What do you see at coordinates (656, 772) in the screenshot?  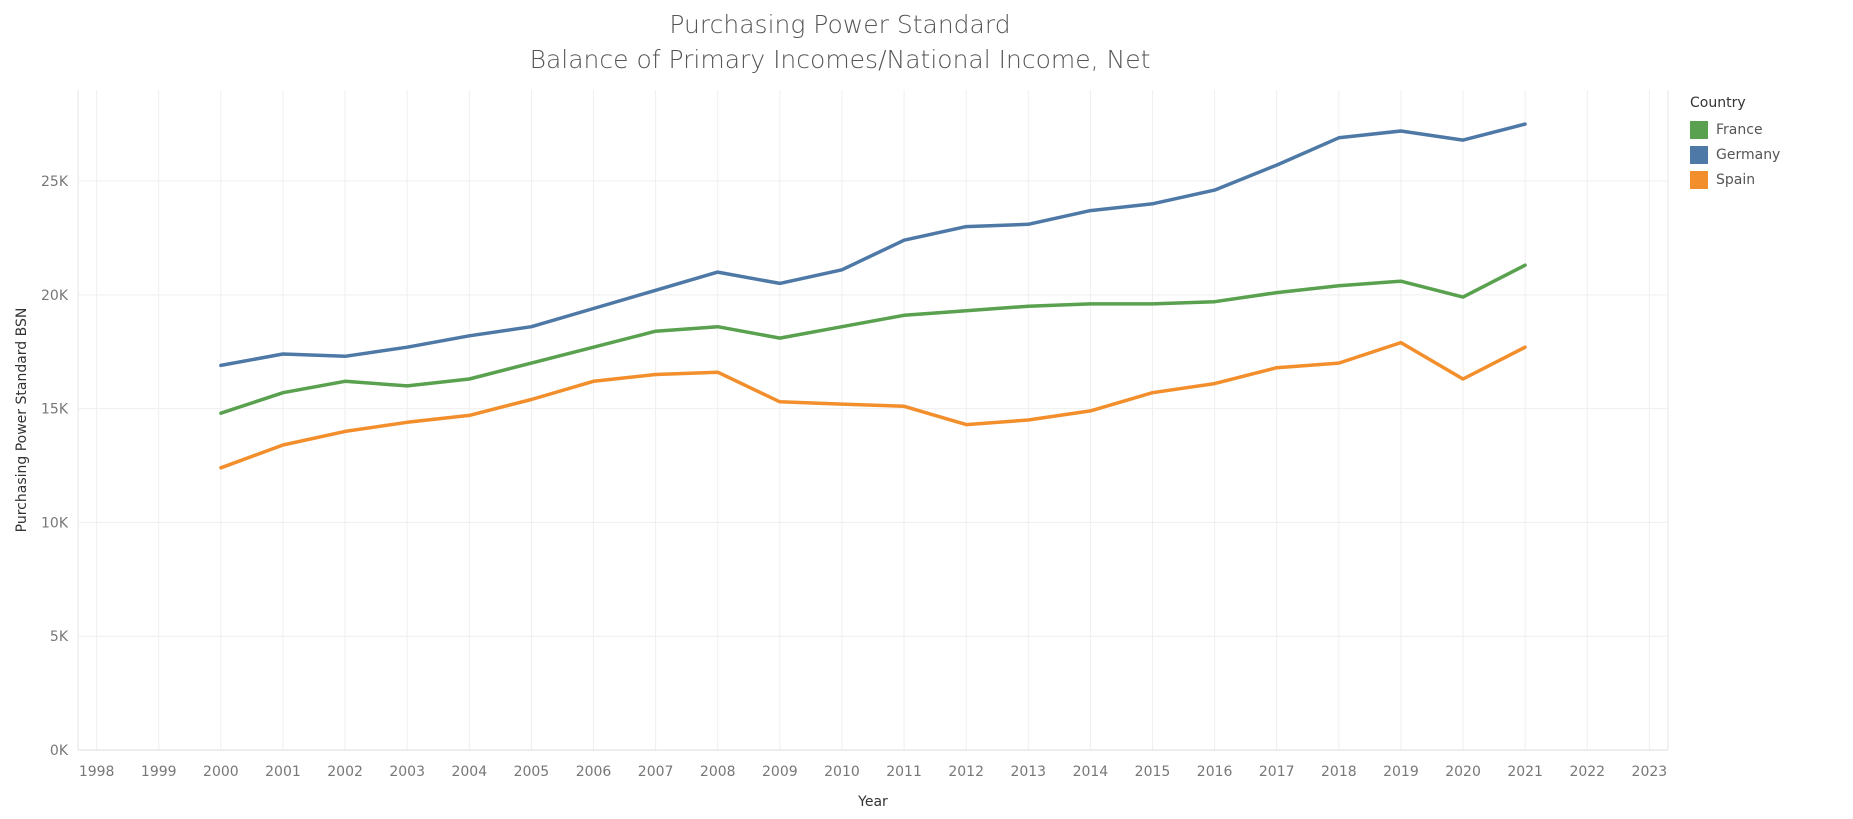 I see `x-tick-label: 2007` at bounding box center [656, 772].